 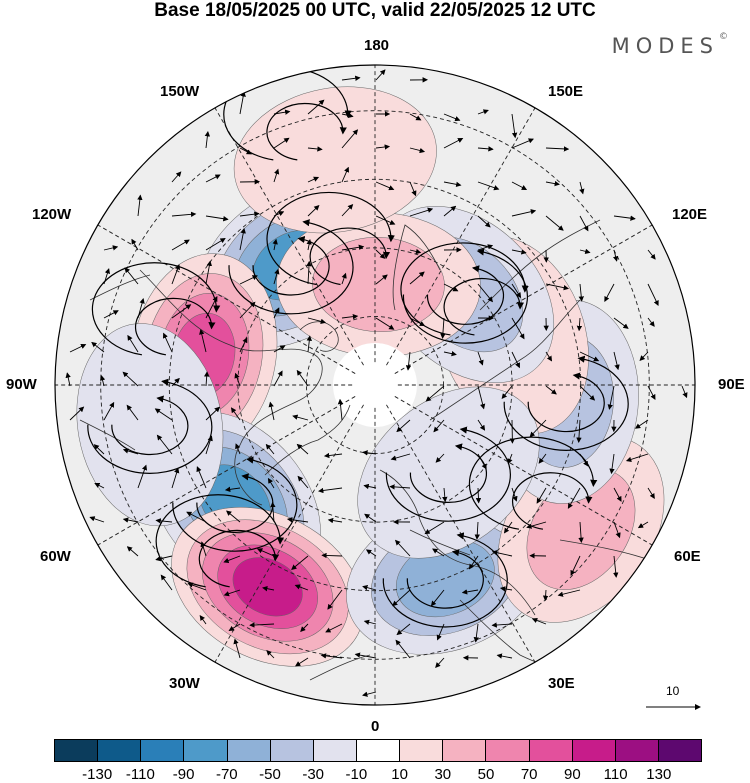 What do you see at coordinates (97, 774) in the screenshot?
I see `colorbar-tick-label: -130` at bounding box center [97, 774].